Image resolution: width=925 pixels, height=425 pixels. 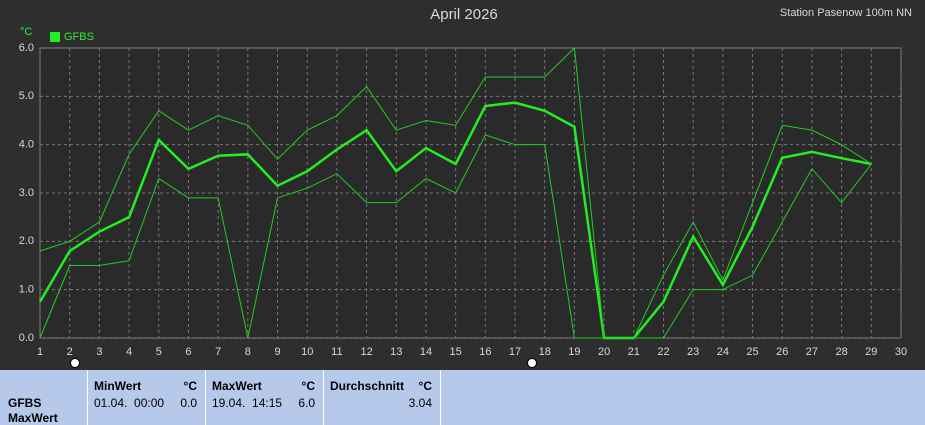 I want to click on x-tick-label: 16, so click(x=485, y=352).